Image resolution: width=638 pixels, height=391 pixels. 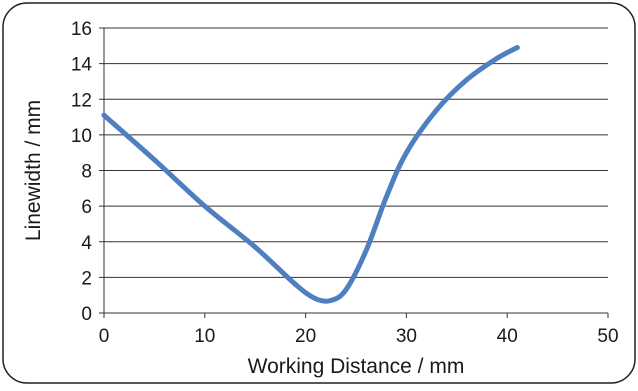 What do you see at coordinates (86, 172) in the screenshot?
I see `y-tick-label: 8` at bounding box center [86, 172].